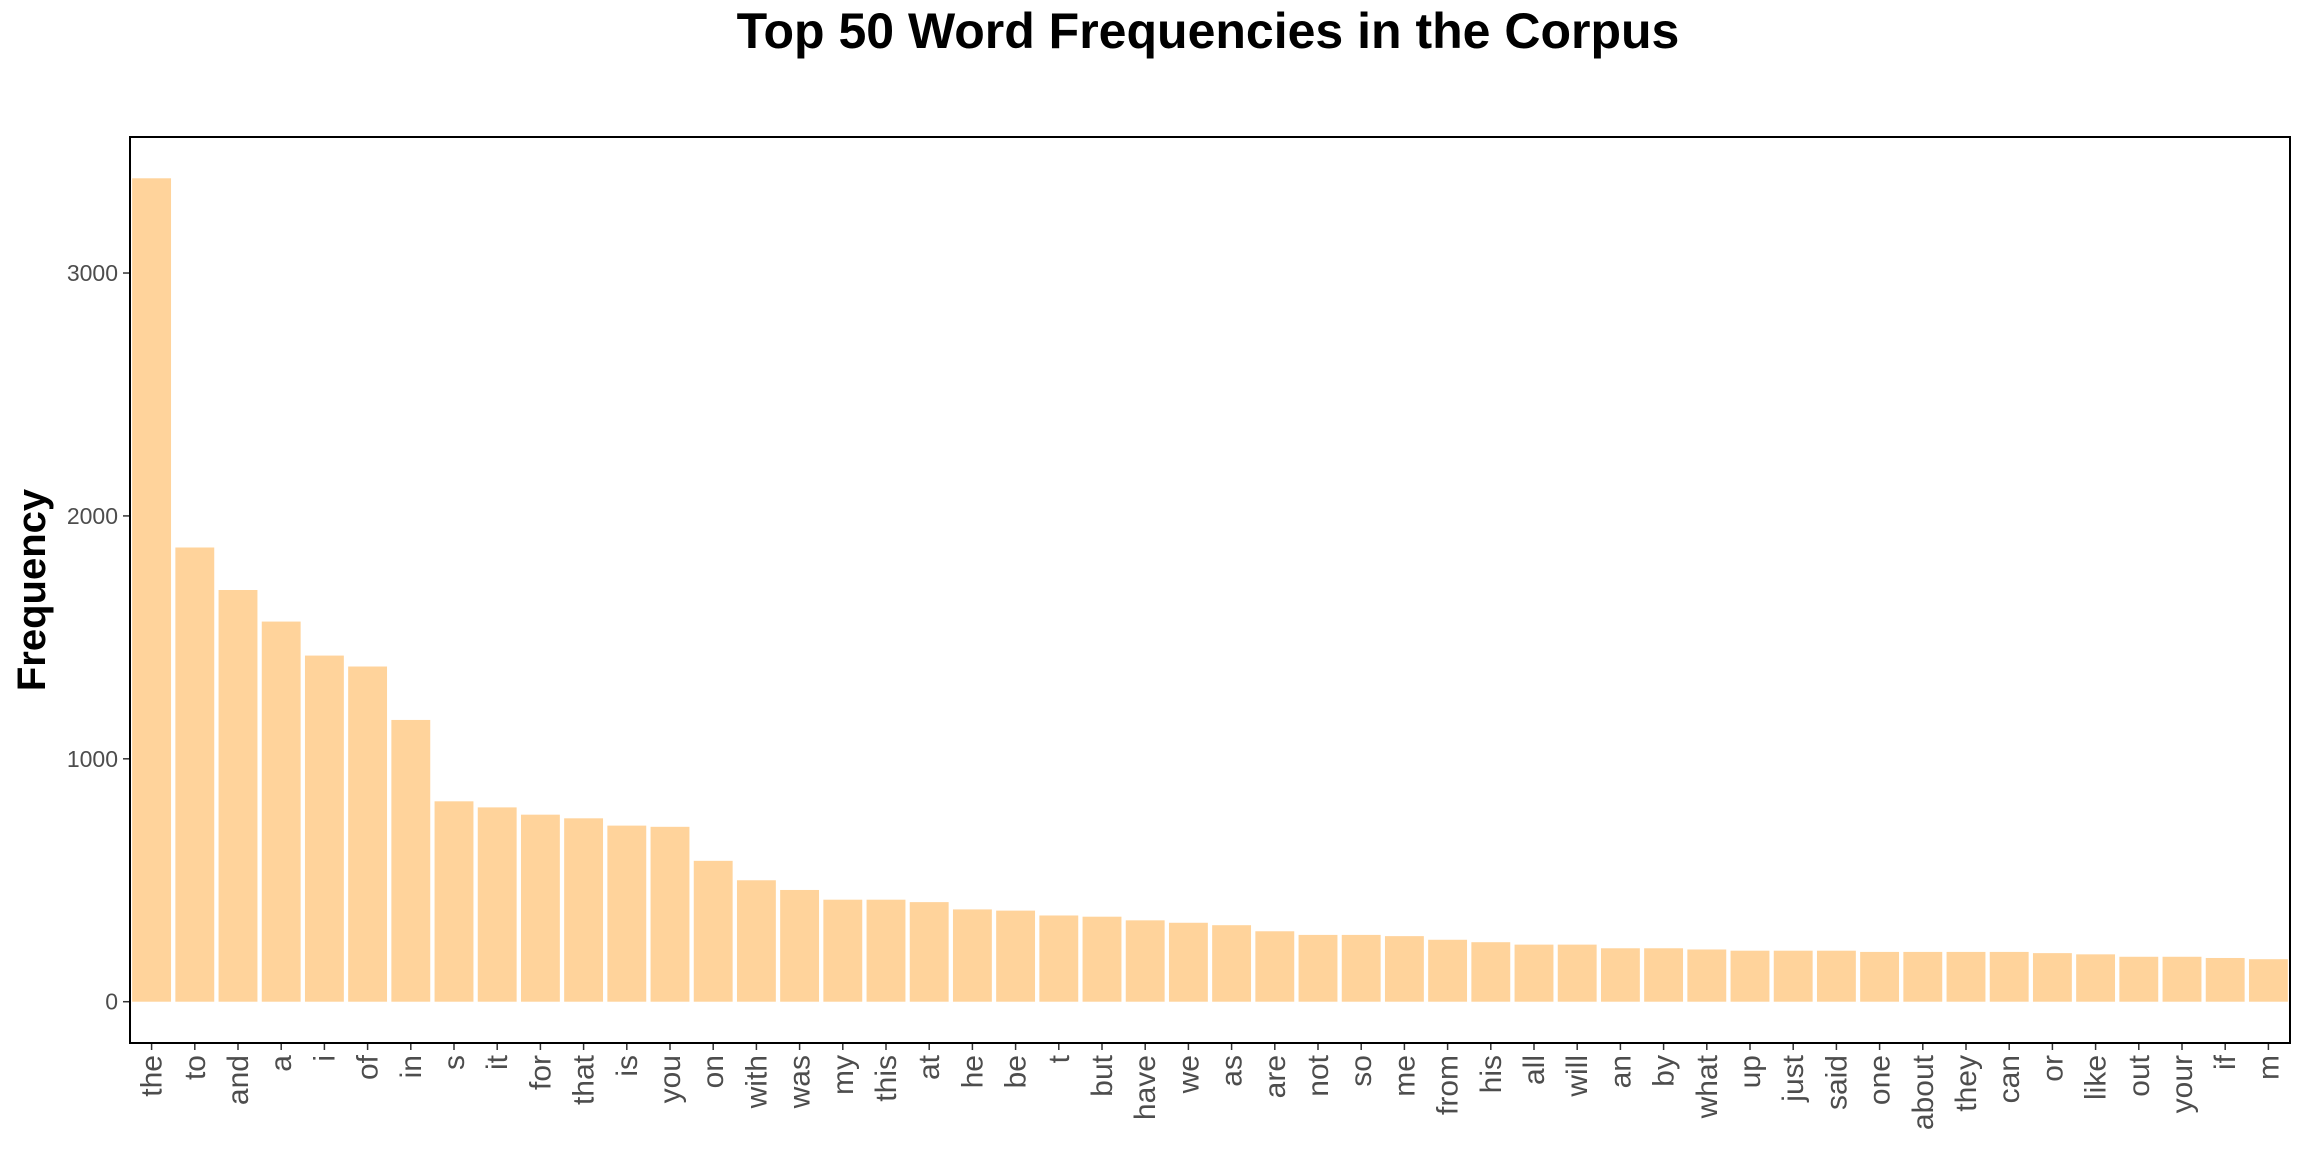 This screenshot has width=2304, height=1152. Describe the element at coordinates (1534, 973) in the screenshot. I see `bar-all` at that location.